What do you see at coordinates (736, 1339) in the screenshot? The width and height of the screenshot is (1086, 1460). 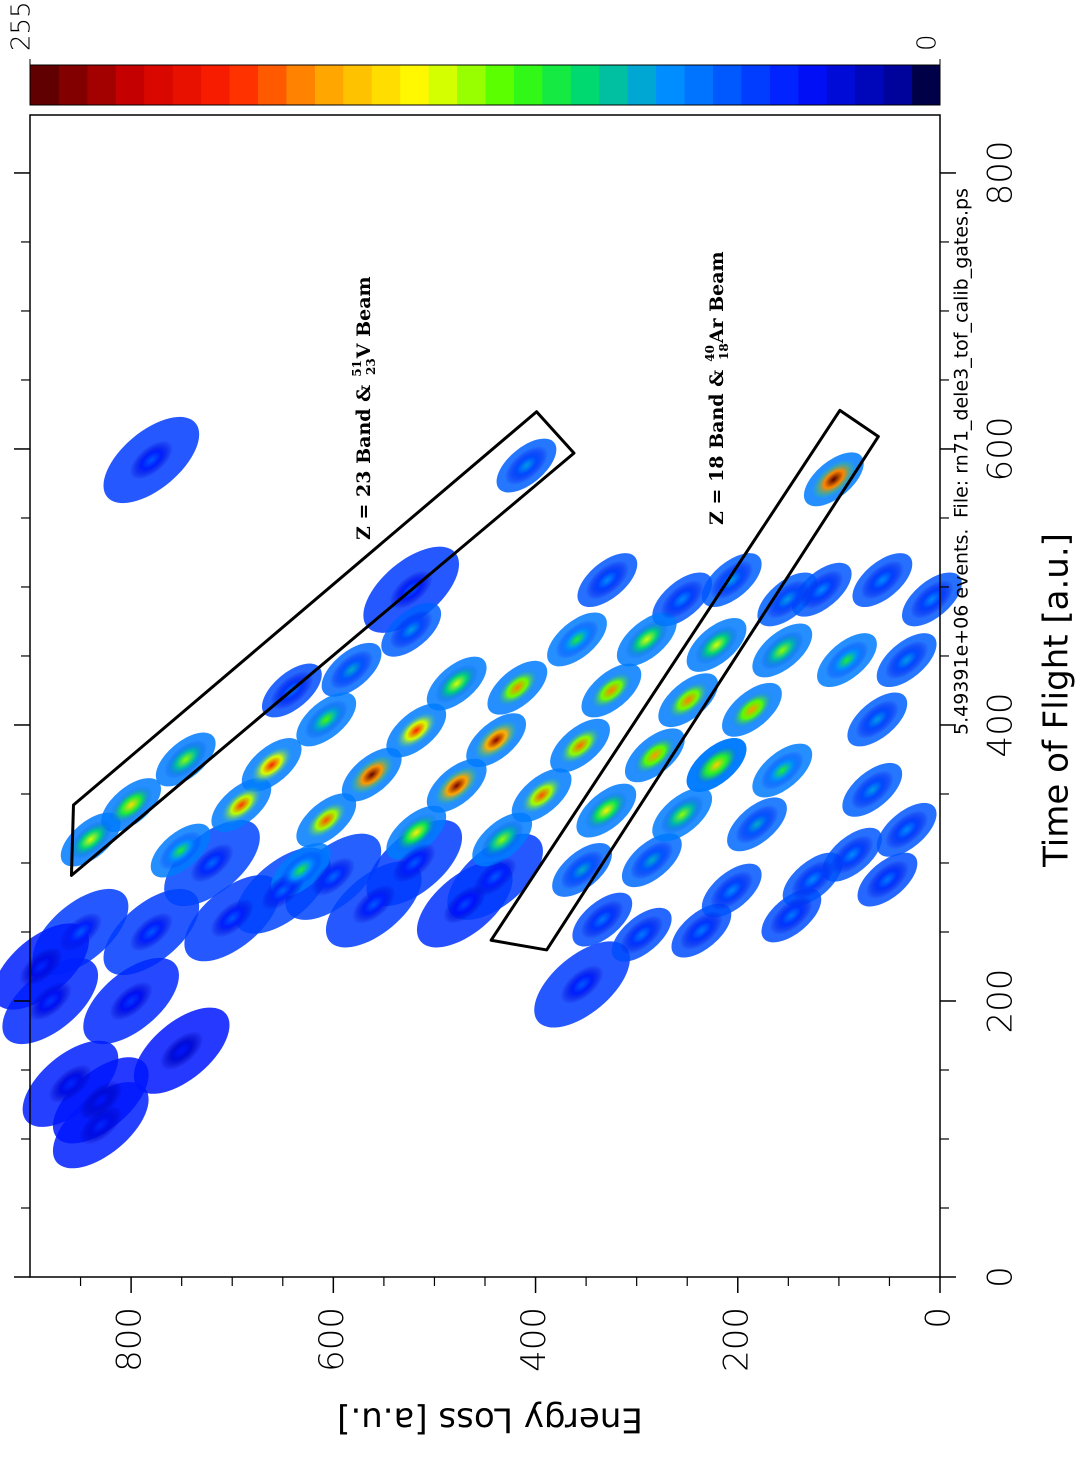 I see `y-tick-label: 200` at bounding box center [736, 1339].